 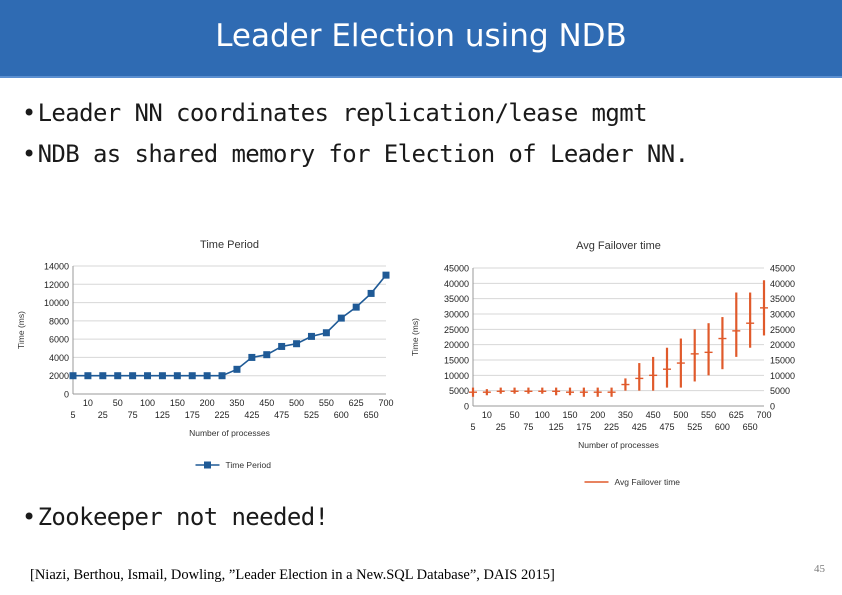 I want to click on bullet-item: •Zookeeper not needed!, so click(x=175, y=517).